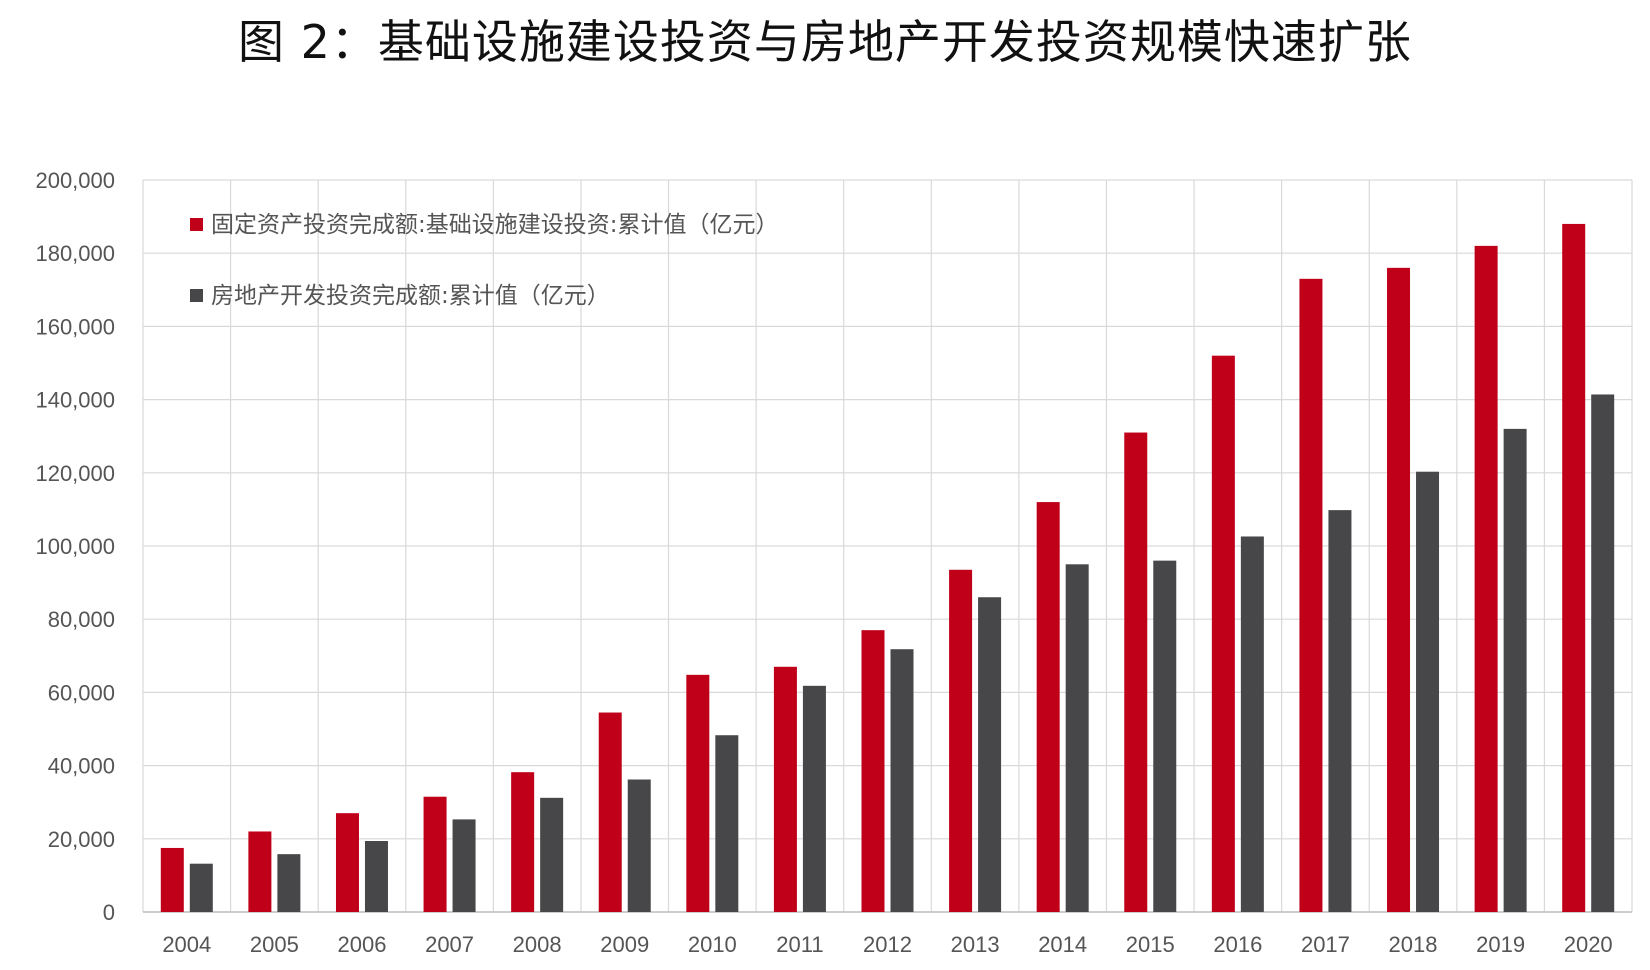 This screenshot has height=970, width=1650. I want to click on y-tick-label: 80,000, so click(81, 619).